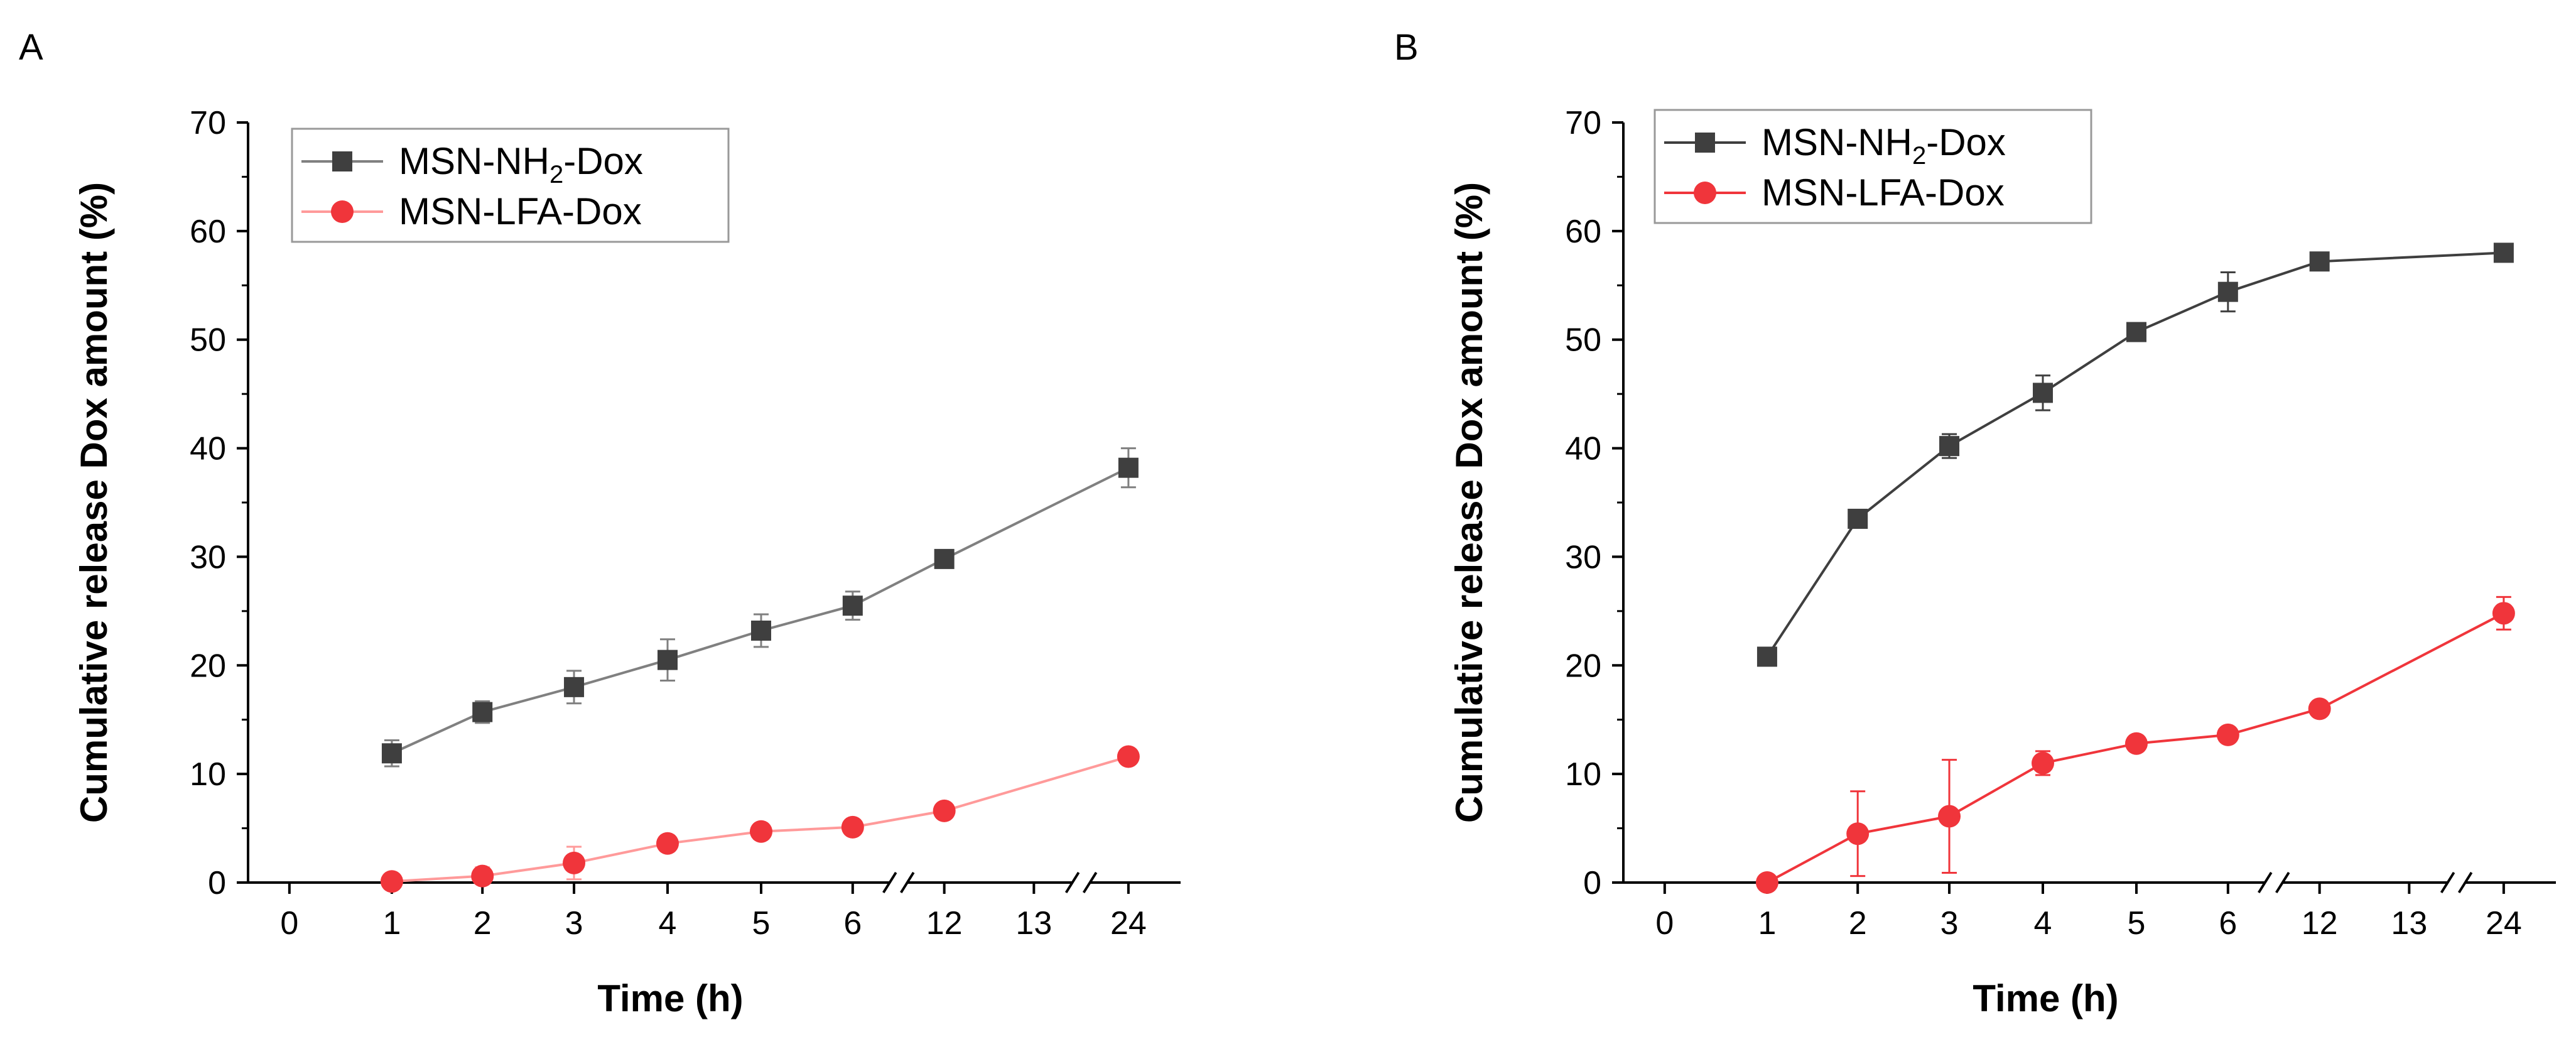 Image resolution: width=2576 pixels, height=1049 pixels. What do you see at coordinates (31, 48) in the screenshot?
I see `panel-label: A` at bounding box center [31, 48].